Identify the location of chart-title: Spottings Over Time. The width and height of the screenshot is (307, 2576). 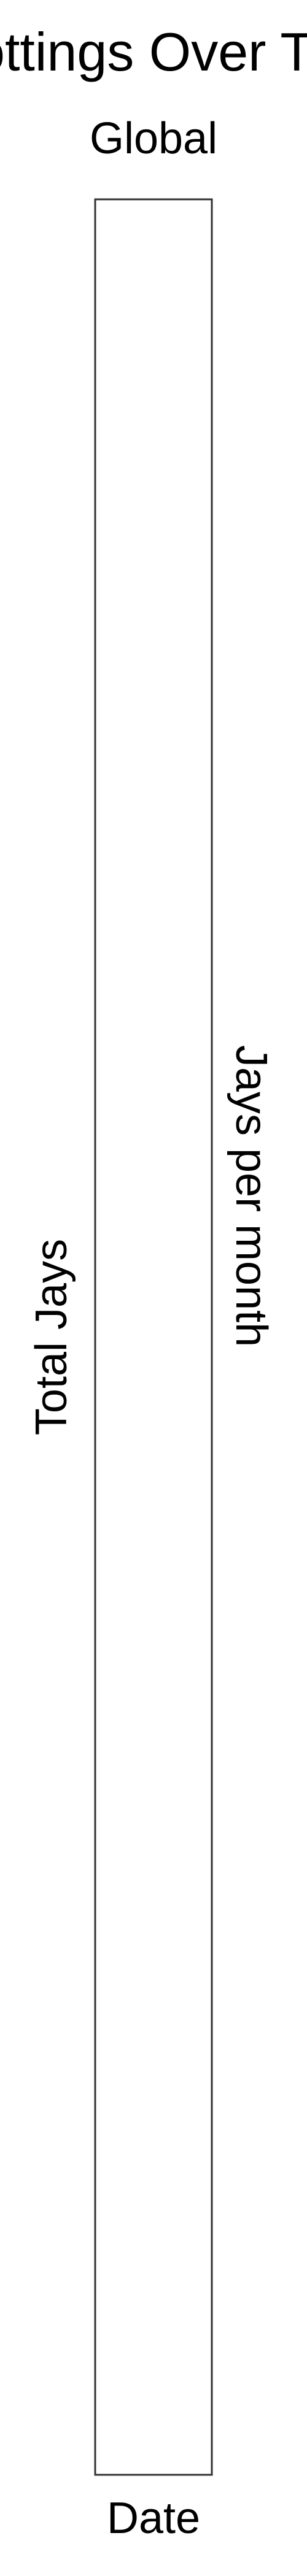
(153, 51).